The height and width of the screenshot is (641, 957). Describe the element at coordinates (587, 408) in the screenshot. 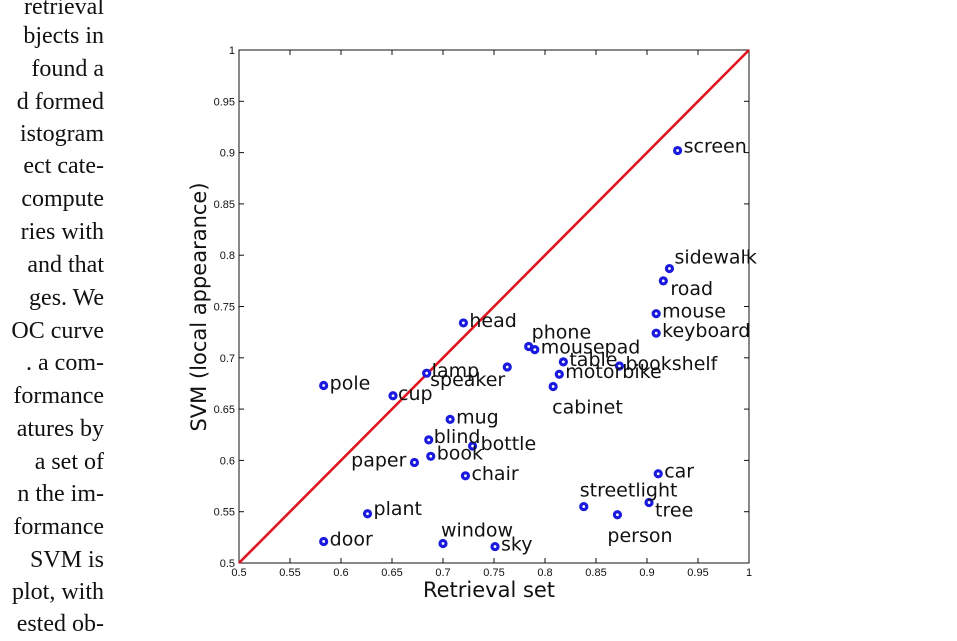

I see `point-label-cabinet: cabinet` at that location.